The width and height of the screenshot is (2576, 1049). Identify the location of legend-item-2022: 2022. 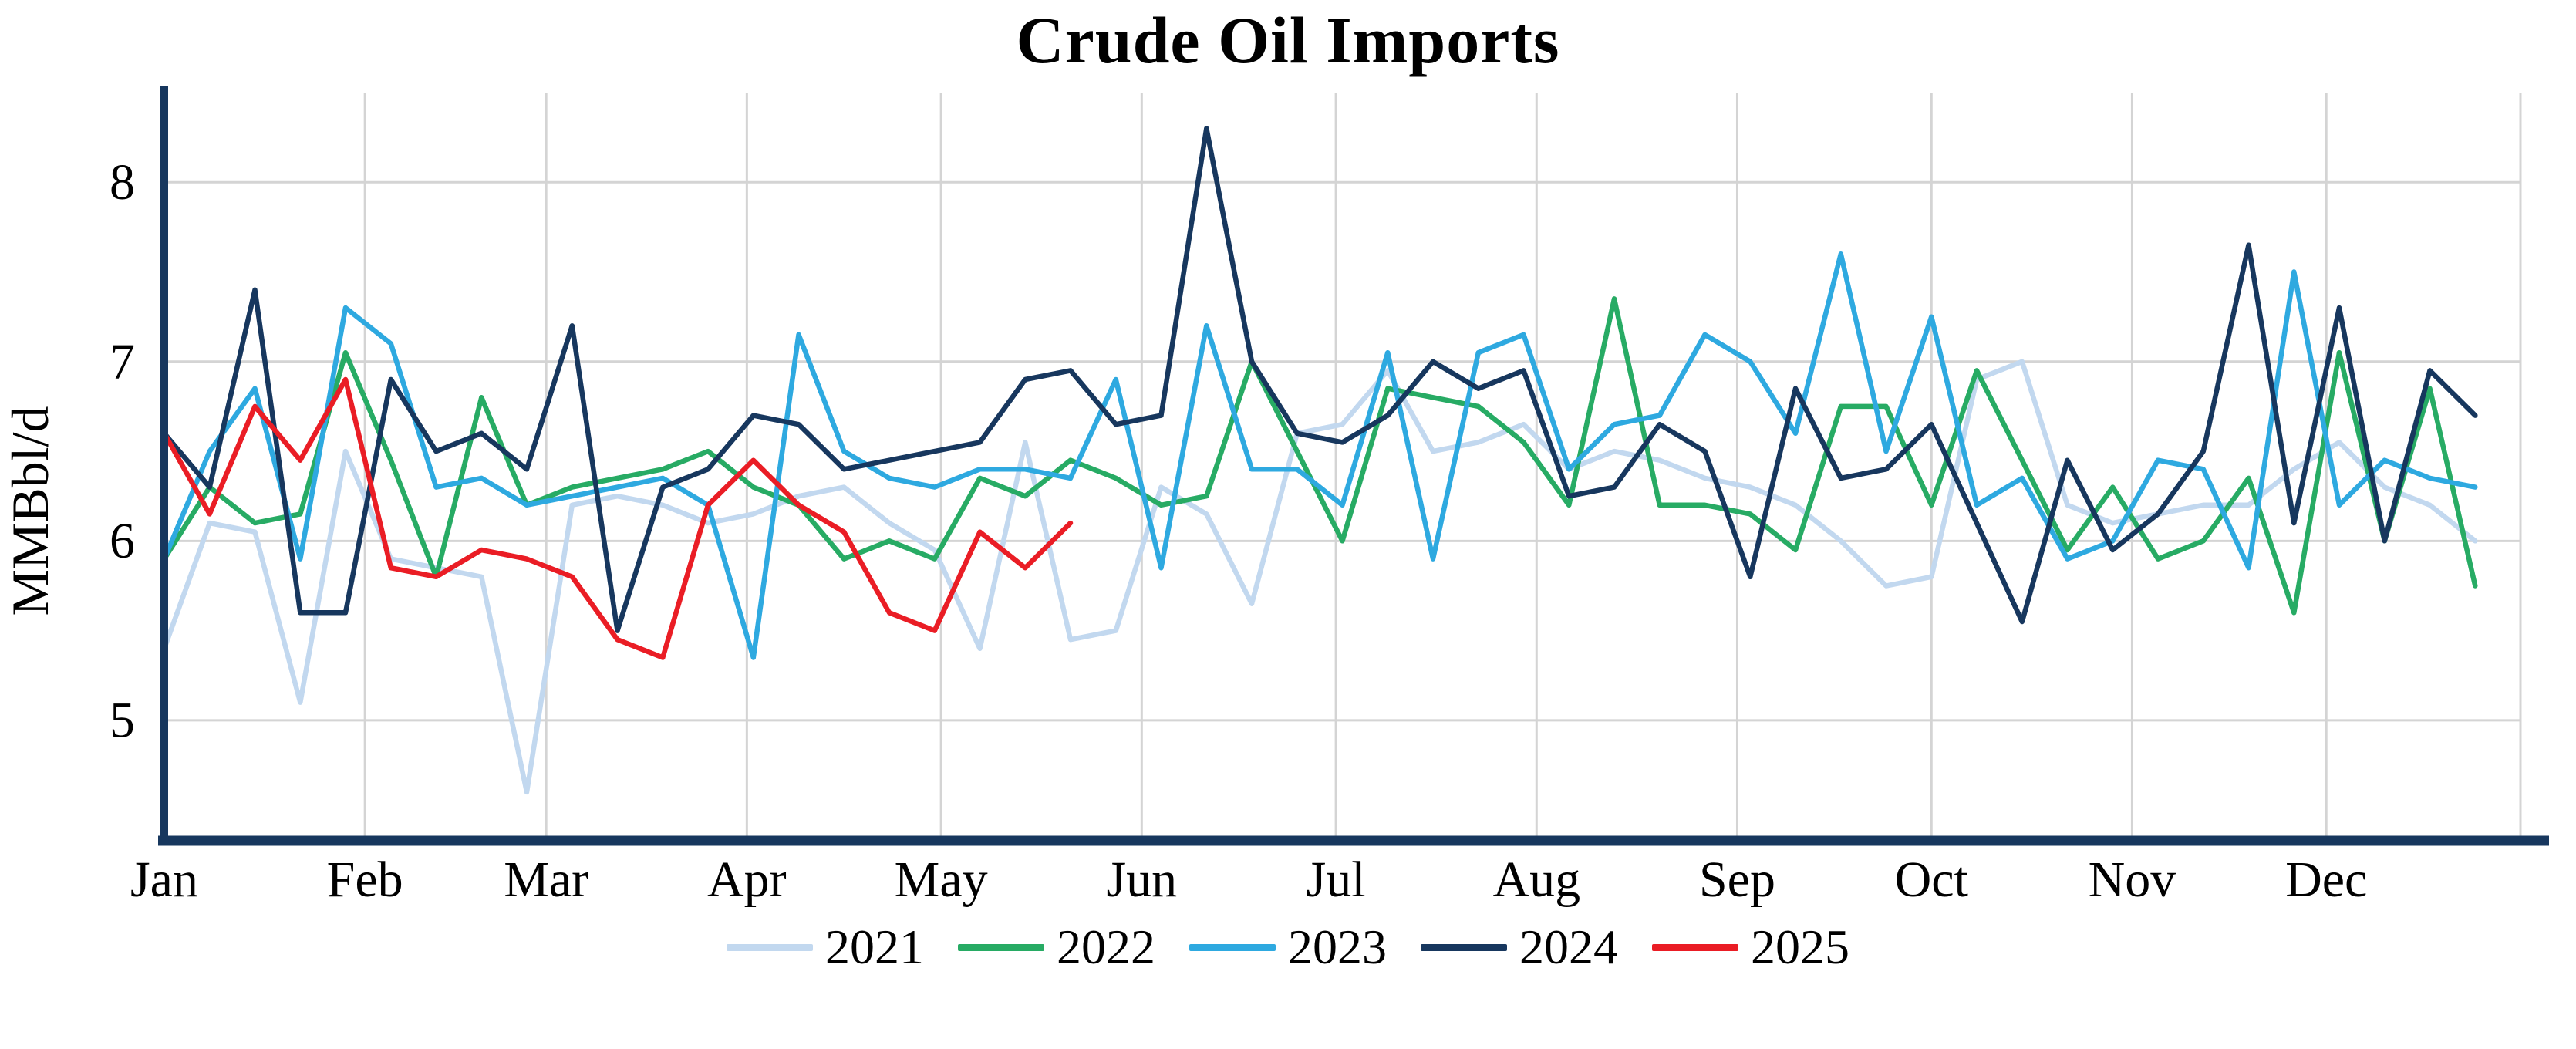
(1056, 948).